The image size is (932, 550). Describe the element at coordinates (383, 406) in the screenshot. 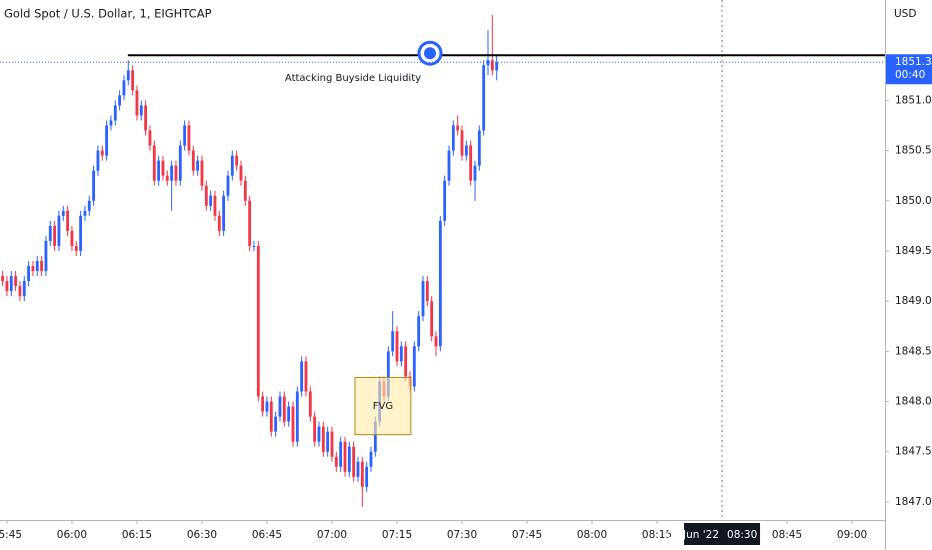

I see `fvg-box` at that location.